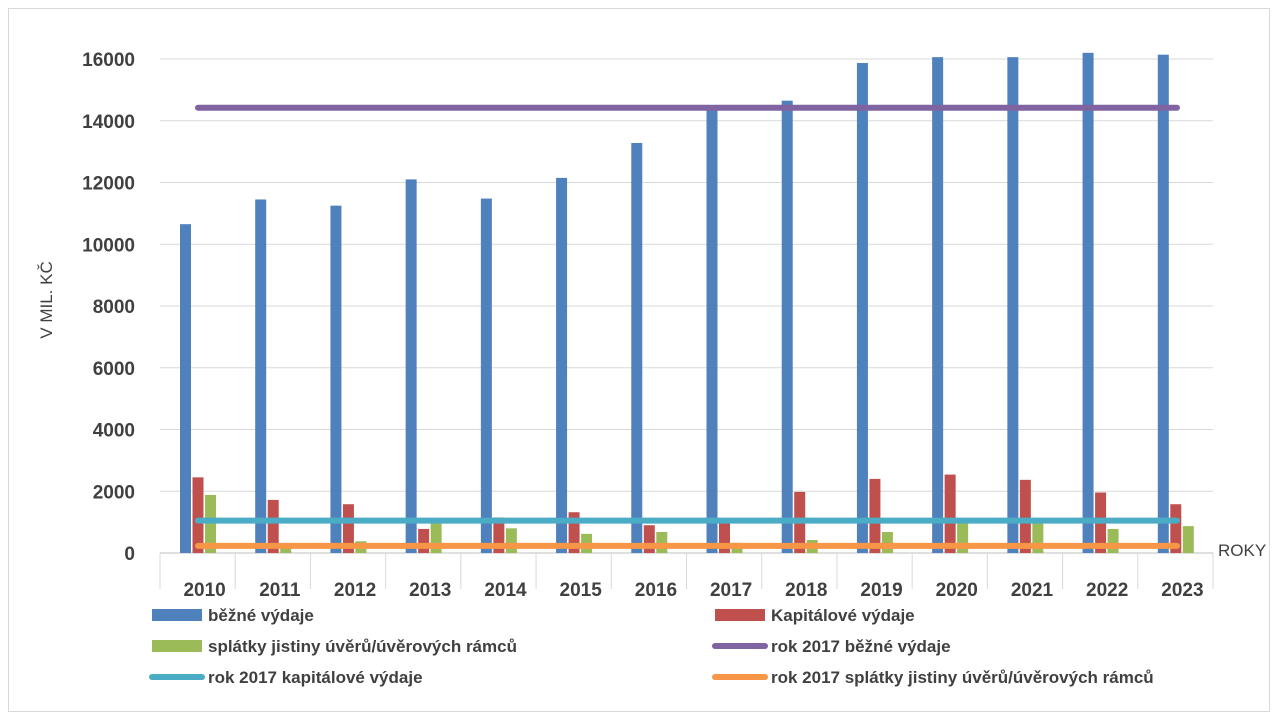 This screenshot has width=1279, height=720. Describe the element at coordinates (108, 122) in the screenshot. I see `y-tick-label: 14000` at that location.